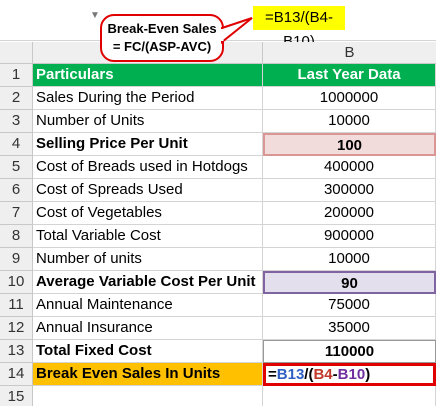 This screenshot has height=406, width=436. Describe the element at coordinates (16, 121) in the screenshot. I see `row-number: 3` at that location.